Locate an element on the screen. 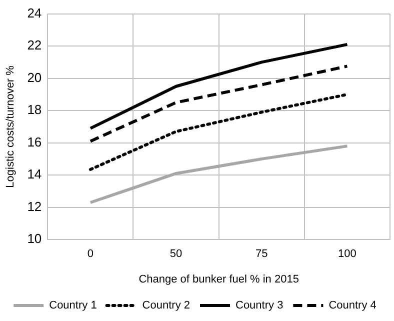  legend-label: Country 3 is located at coordinates (260, 306).